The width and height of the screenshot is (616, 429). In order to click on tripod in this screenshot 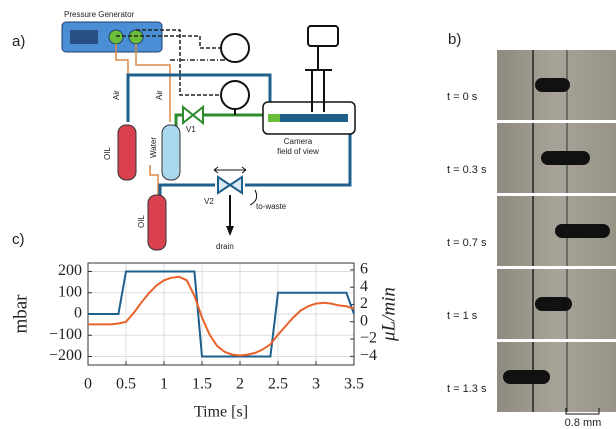, I will do `click(318, 79)`.